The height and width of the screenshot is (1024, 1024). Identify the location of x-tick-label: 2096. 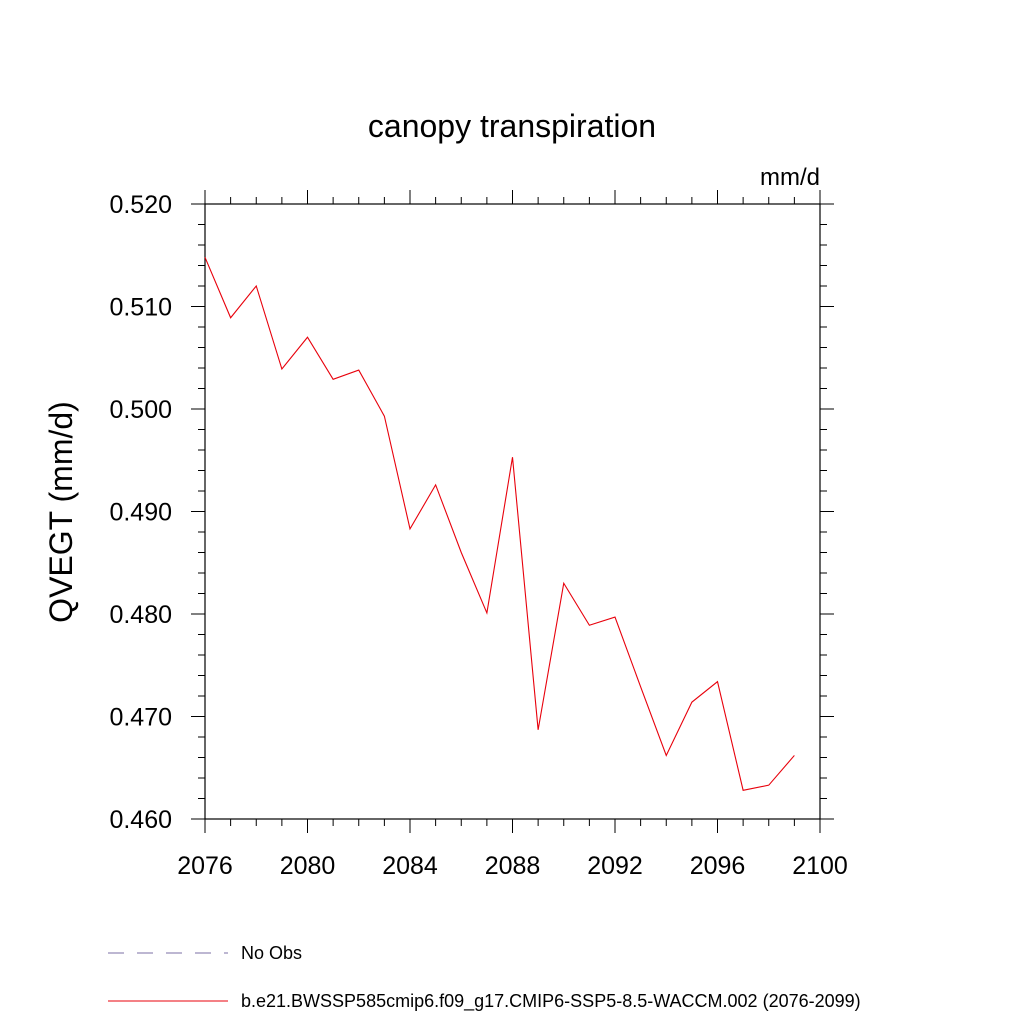
(718, 866).